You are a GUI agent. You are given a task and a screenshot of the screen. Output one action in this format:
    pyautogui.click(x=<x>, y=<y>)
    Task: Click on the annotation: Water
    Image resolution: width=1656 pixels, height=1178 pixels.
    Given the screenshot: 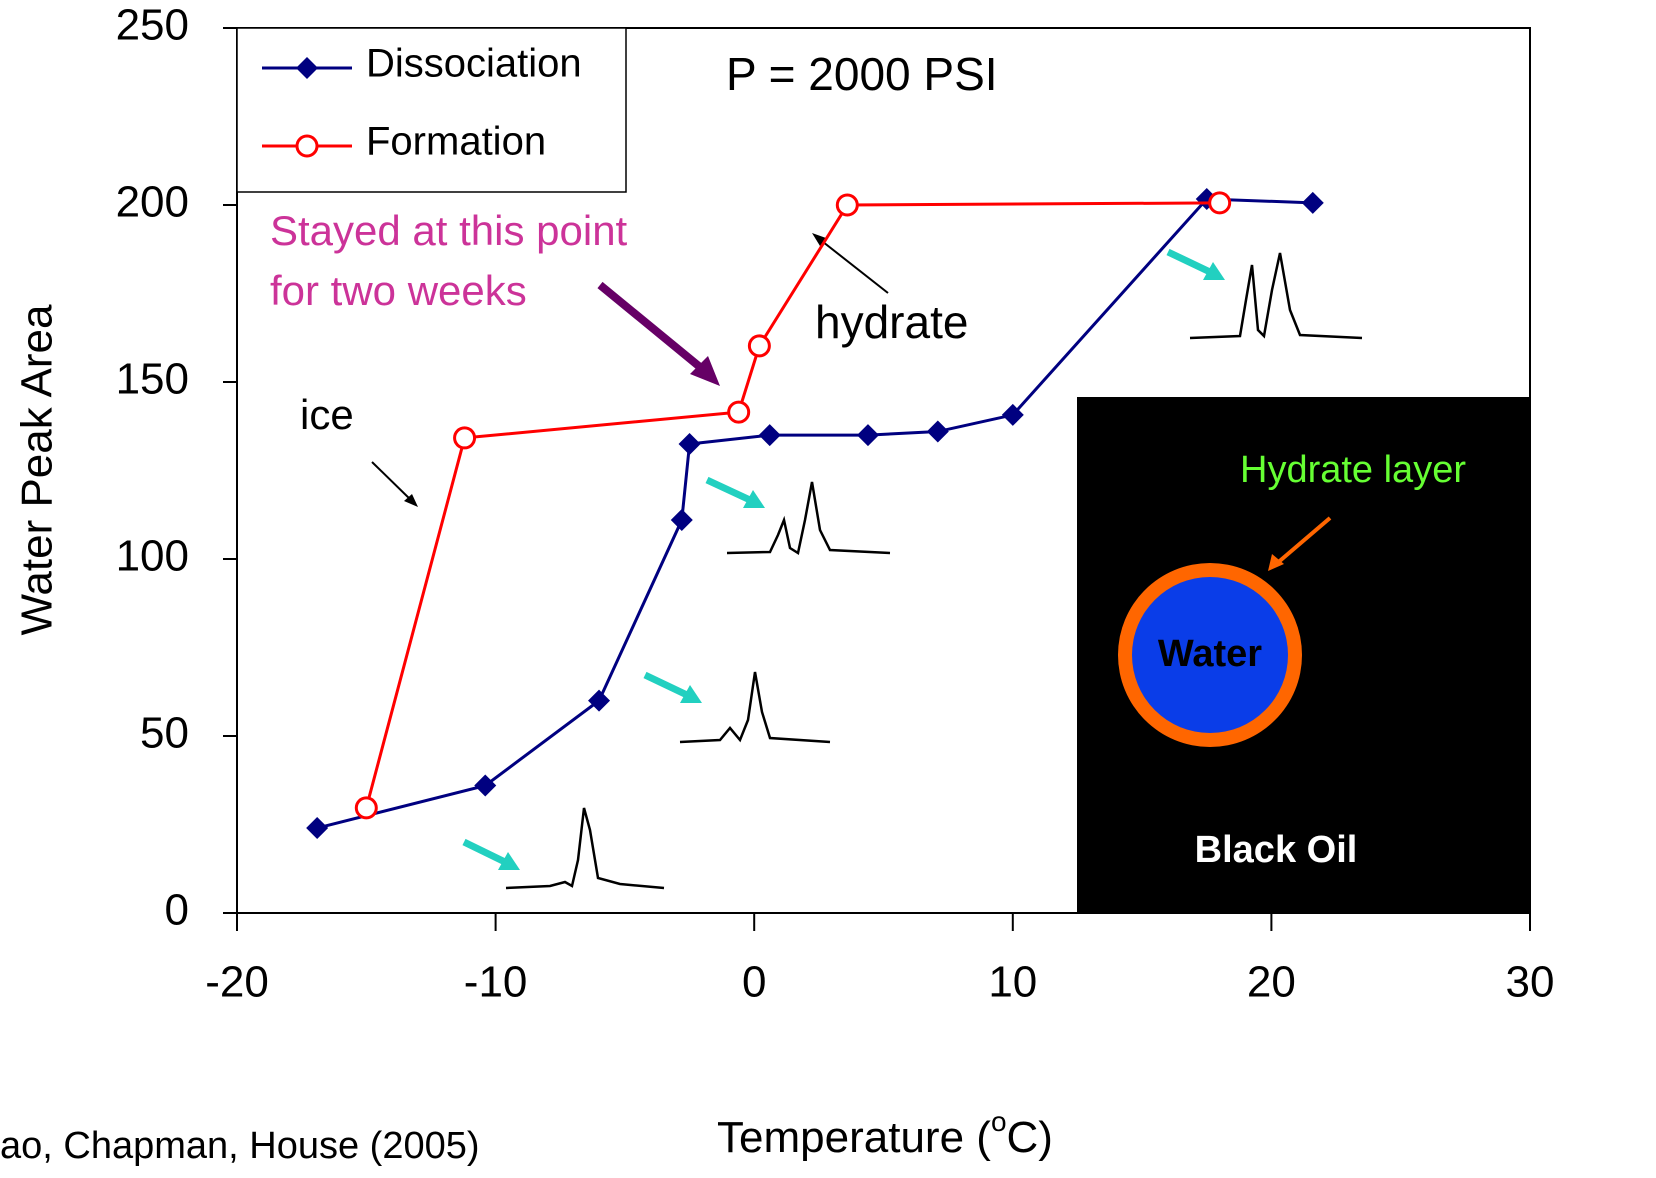 What is the action you would take?
    pyautogui.click(x=1210, y=654)
    